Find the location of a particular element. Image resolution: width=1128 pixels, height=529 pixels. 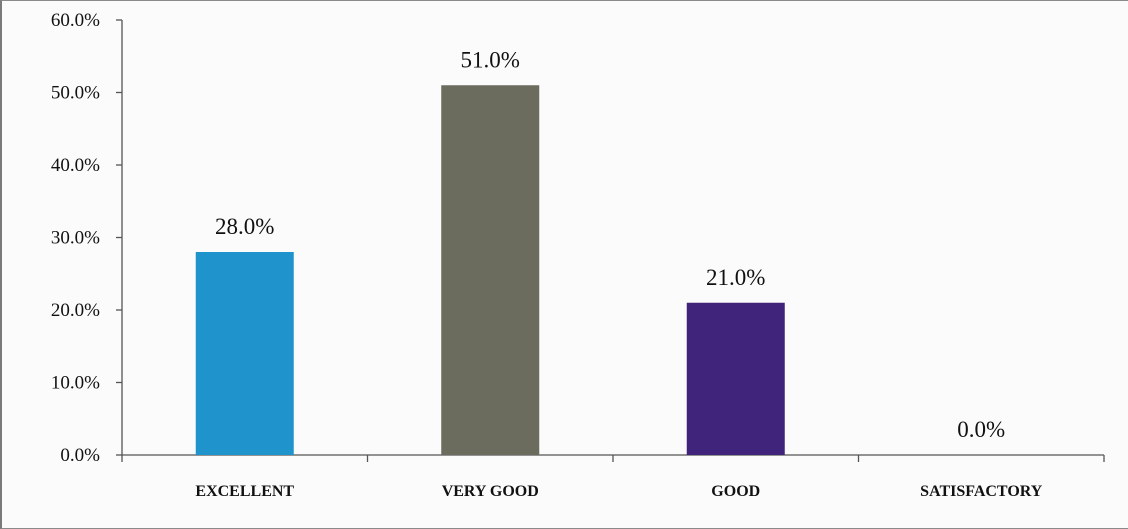

y-tick-label: 60.0% is located at coordinates (75, 20).